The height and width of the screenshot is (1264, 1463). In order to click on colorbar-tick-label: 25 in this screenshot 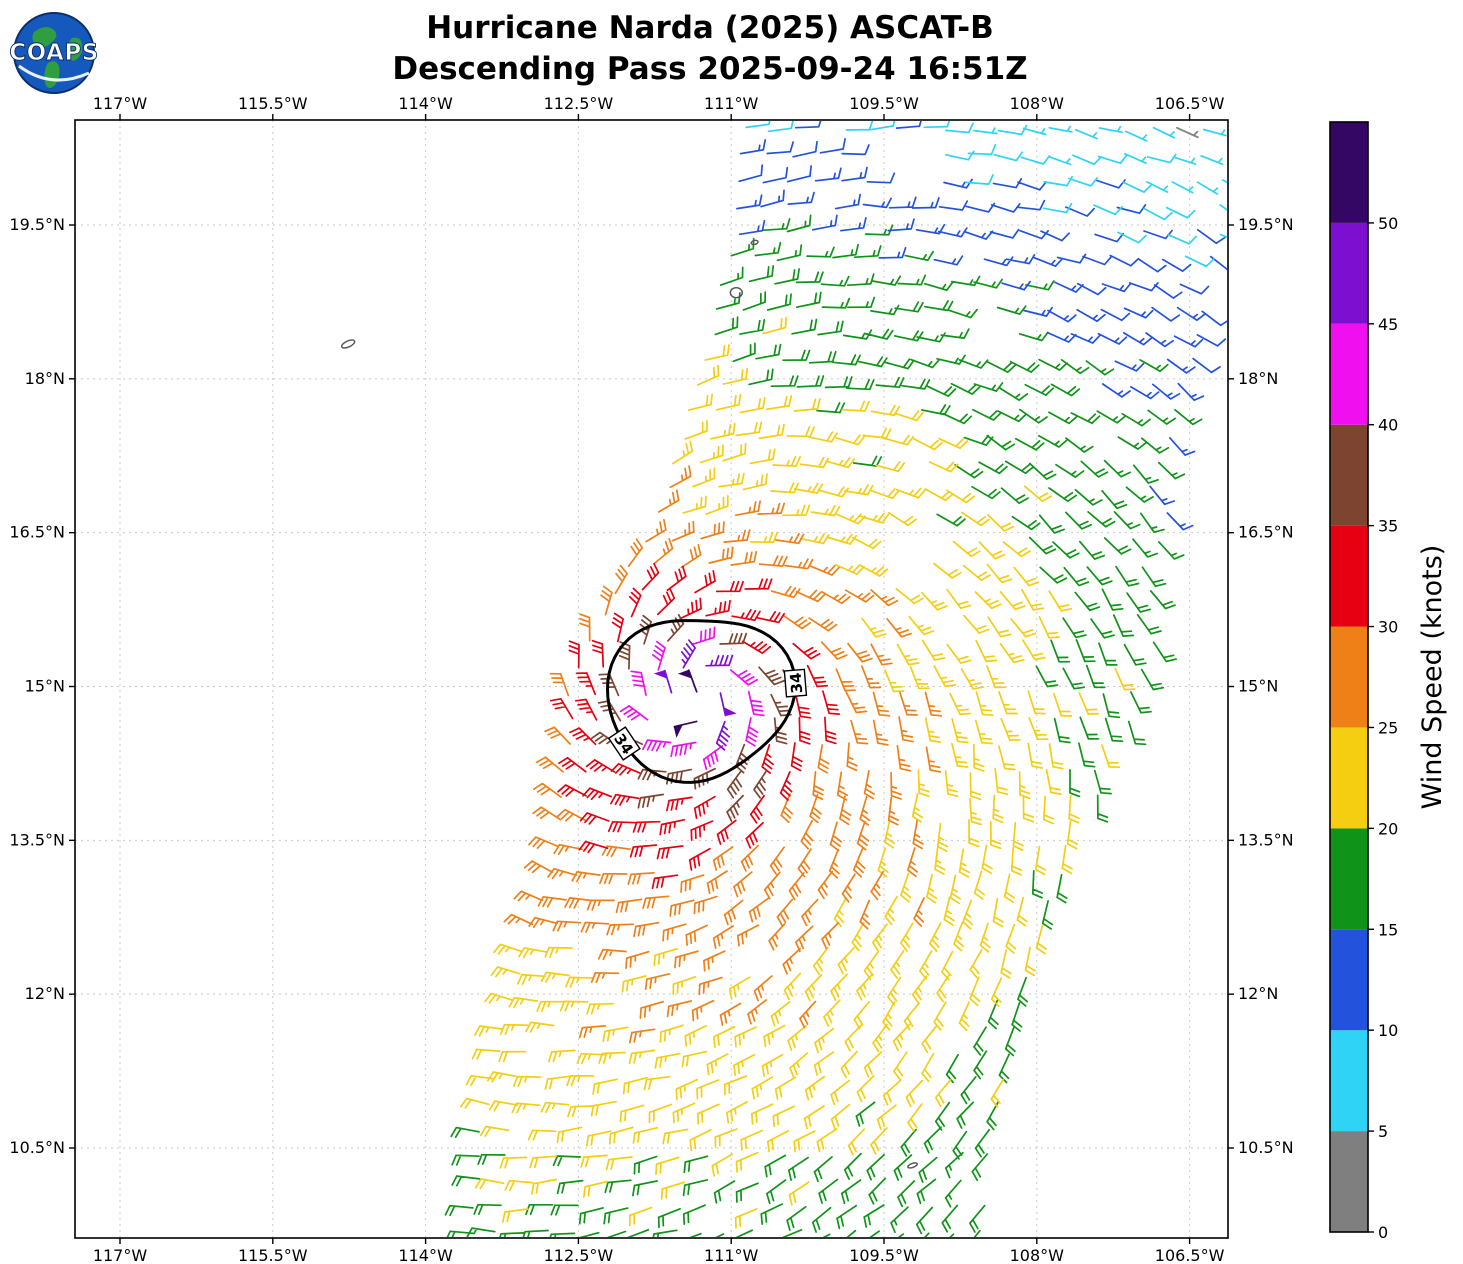, I will do `click(1388, 727)`.